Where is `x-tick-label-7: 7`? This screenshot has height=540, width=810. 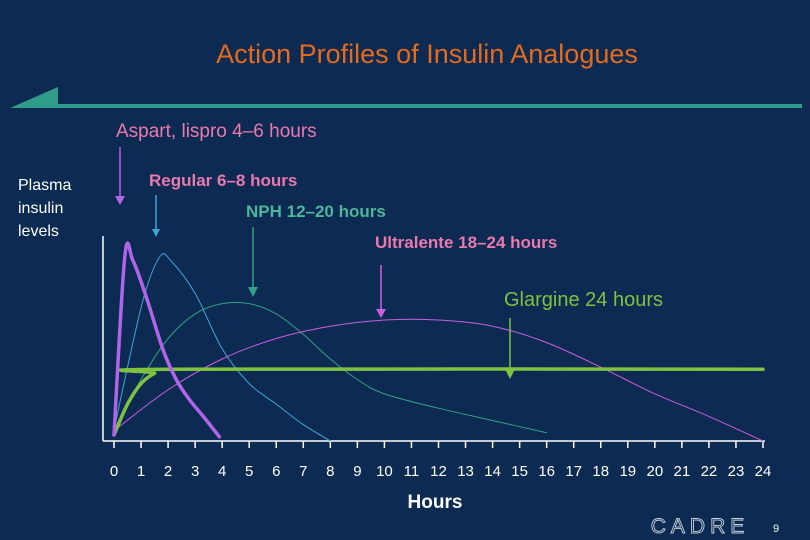 x-tick-label-7: 7 is located at coordinates (303, 471).